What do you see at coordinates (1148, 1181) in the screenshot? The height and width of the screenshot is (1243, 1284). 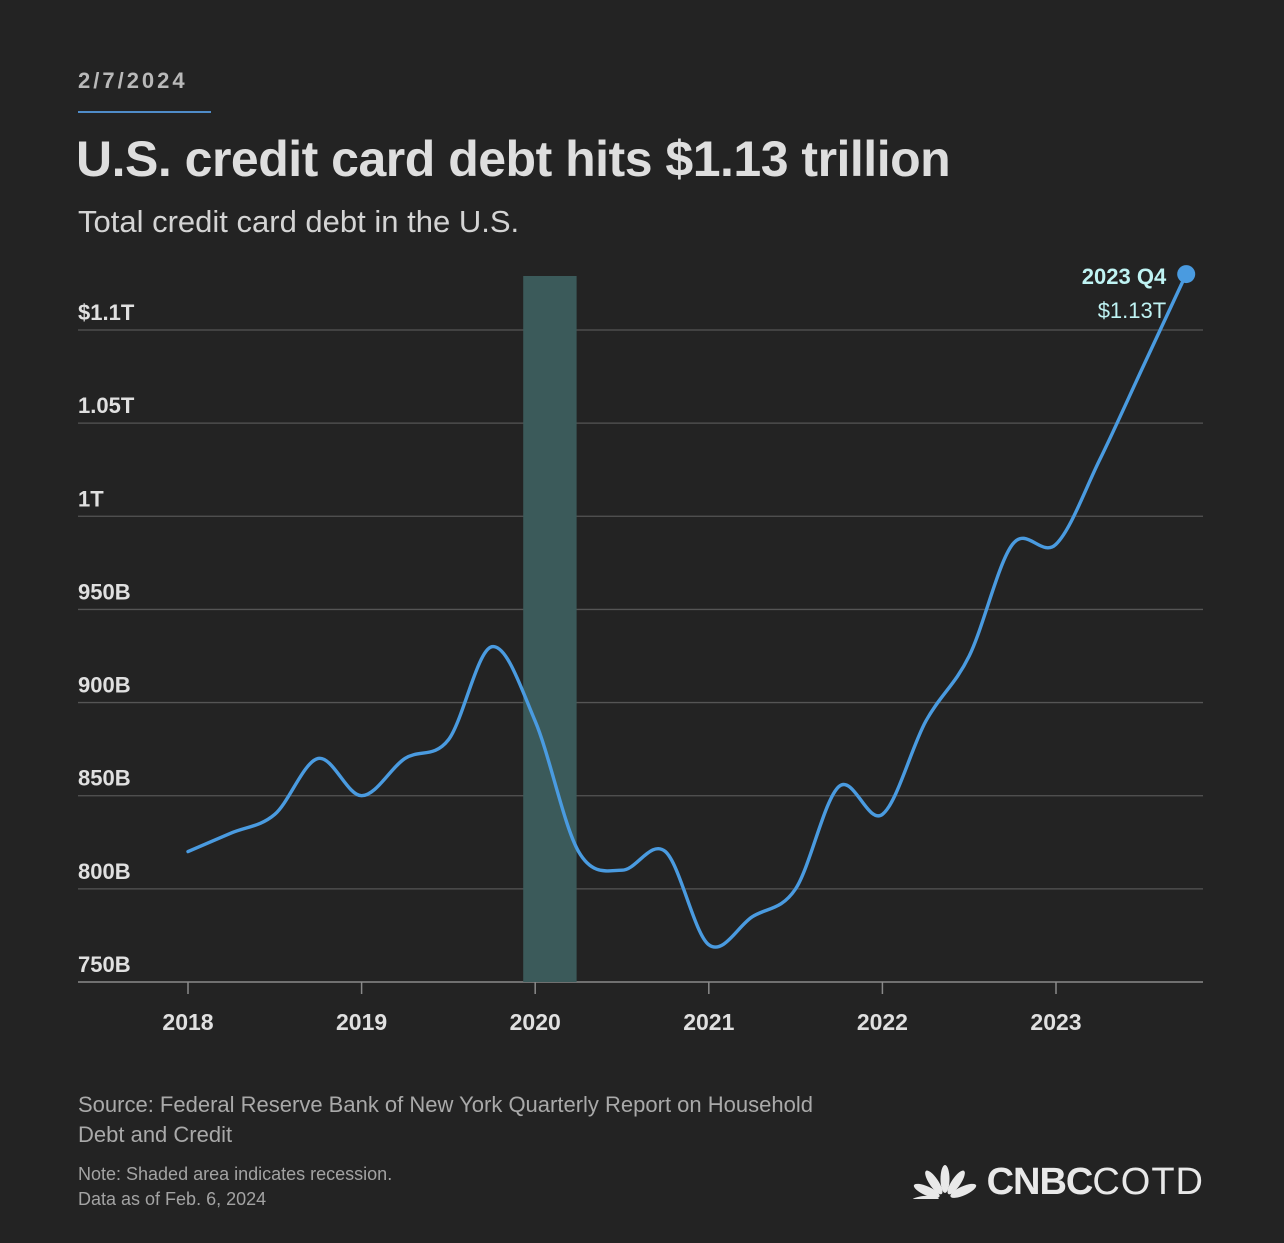 I see `logo-text-cotd: COTD` at bounding box center [1148, 1181].